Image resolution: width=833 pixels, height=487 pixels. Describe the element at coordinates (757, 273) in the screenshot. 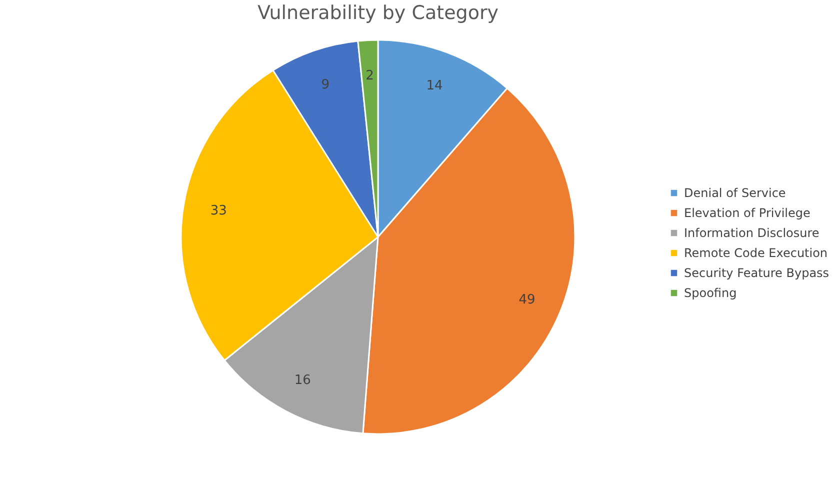

I see `legend-label: Security Feature Bypass` at that location.